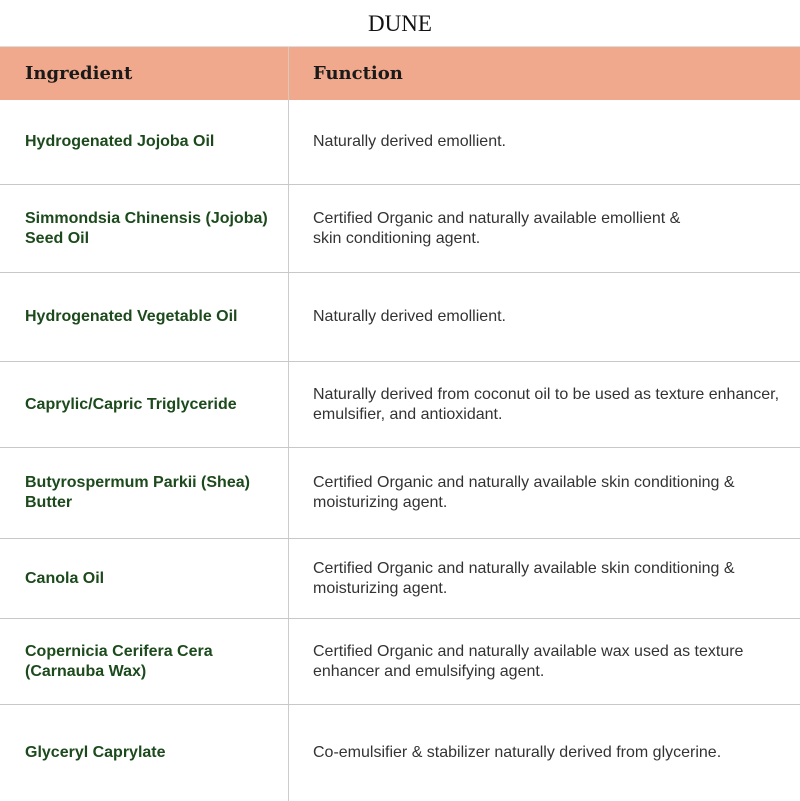 Image resolution: width=800 pixels, height=801 pixels. What do you see at coordinates (400, 23) in the screenshot?
I see `page-title: DUNE` at bounding box center [400, 23].